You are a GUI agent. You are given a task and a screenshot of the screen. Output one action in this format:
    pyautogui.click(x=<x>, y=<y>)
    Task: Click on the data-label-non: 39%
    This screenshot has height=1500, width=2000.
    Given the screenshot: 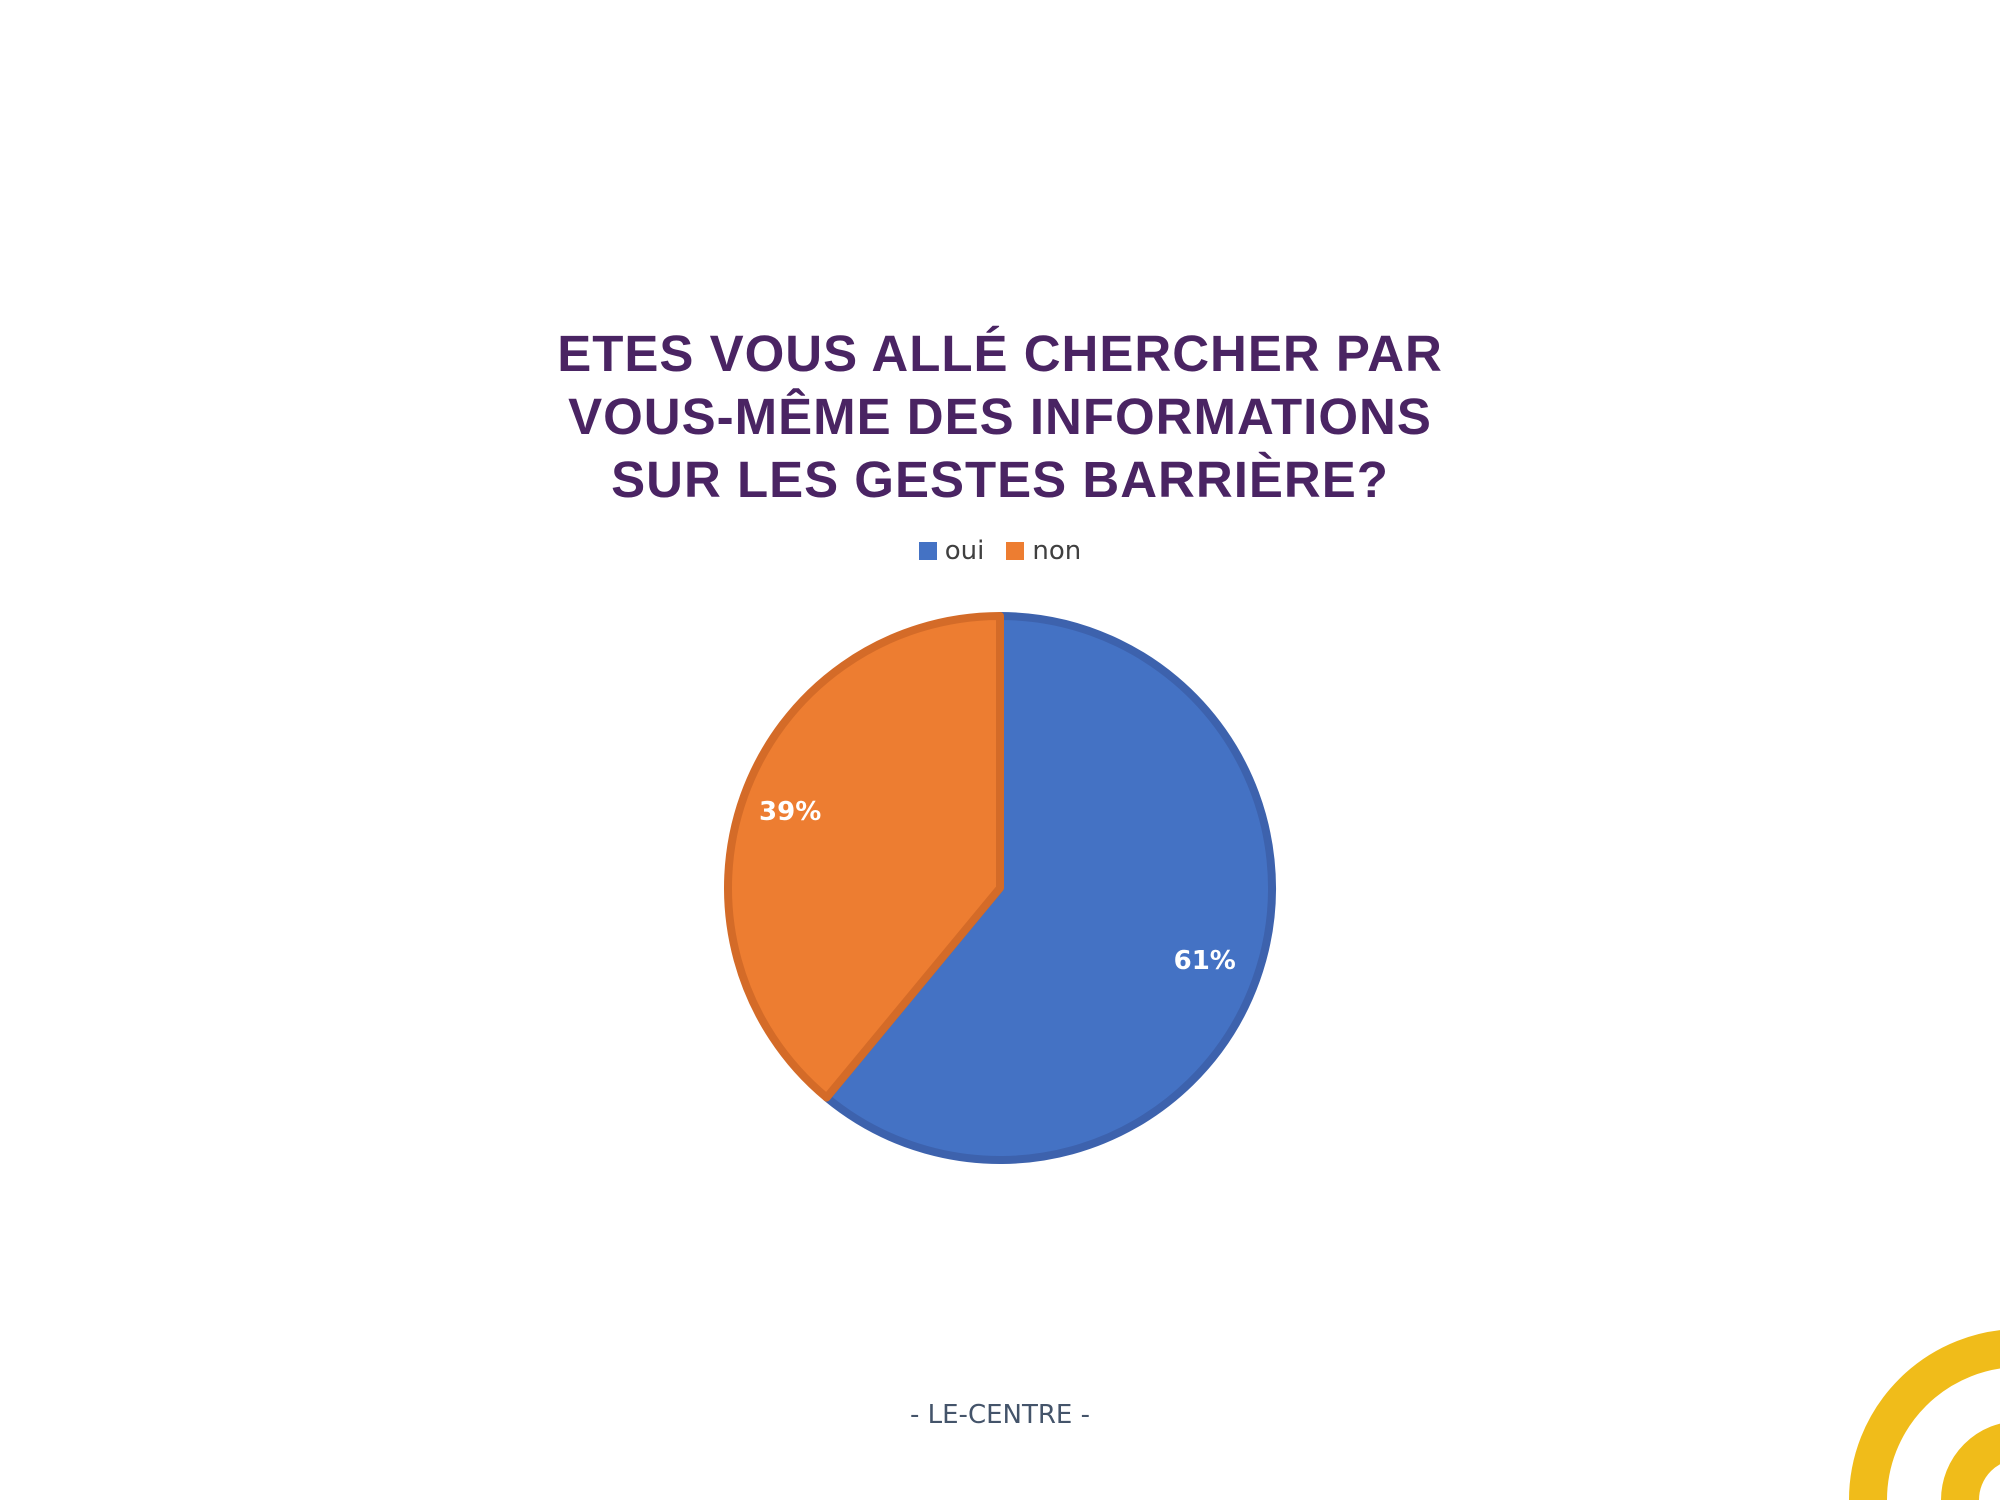 What is the action you would take?
    pyautogui.click(x=790, y=812)
    